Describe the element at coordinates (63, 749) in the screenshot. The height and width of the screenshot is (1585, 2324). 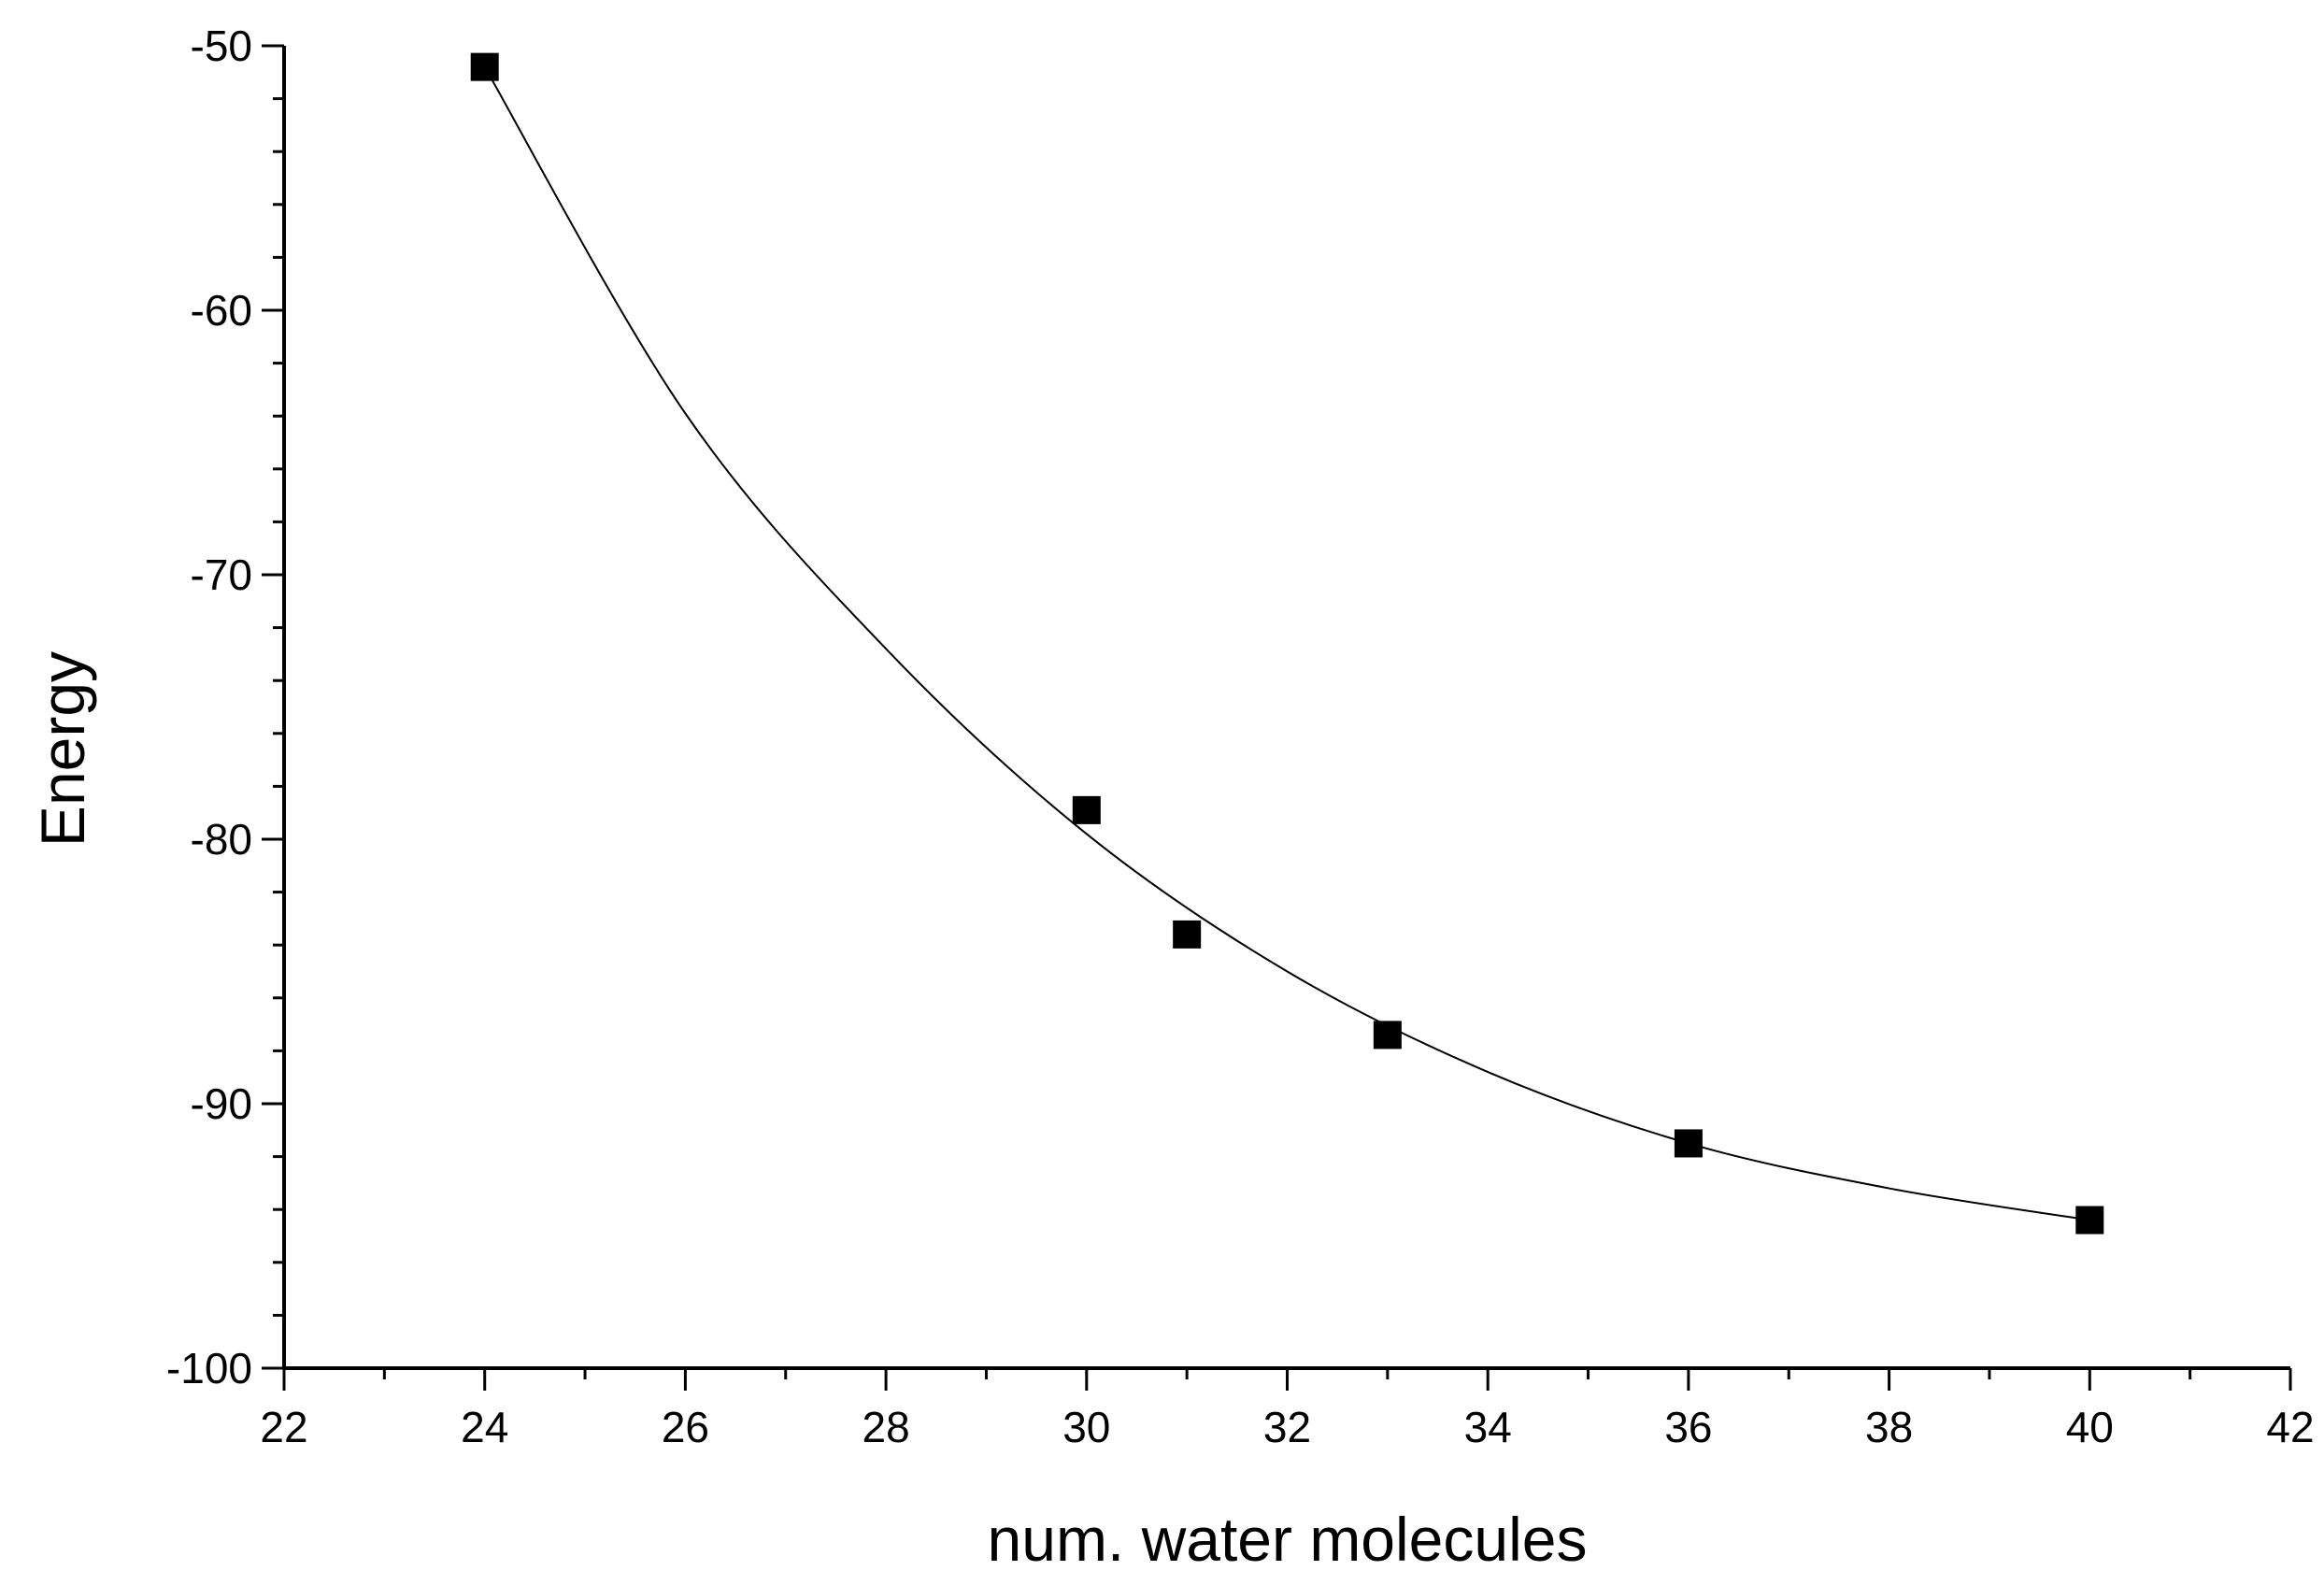
I see `y-axis-title: Energy` at that location.